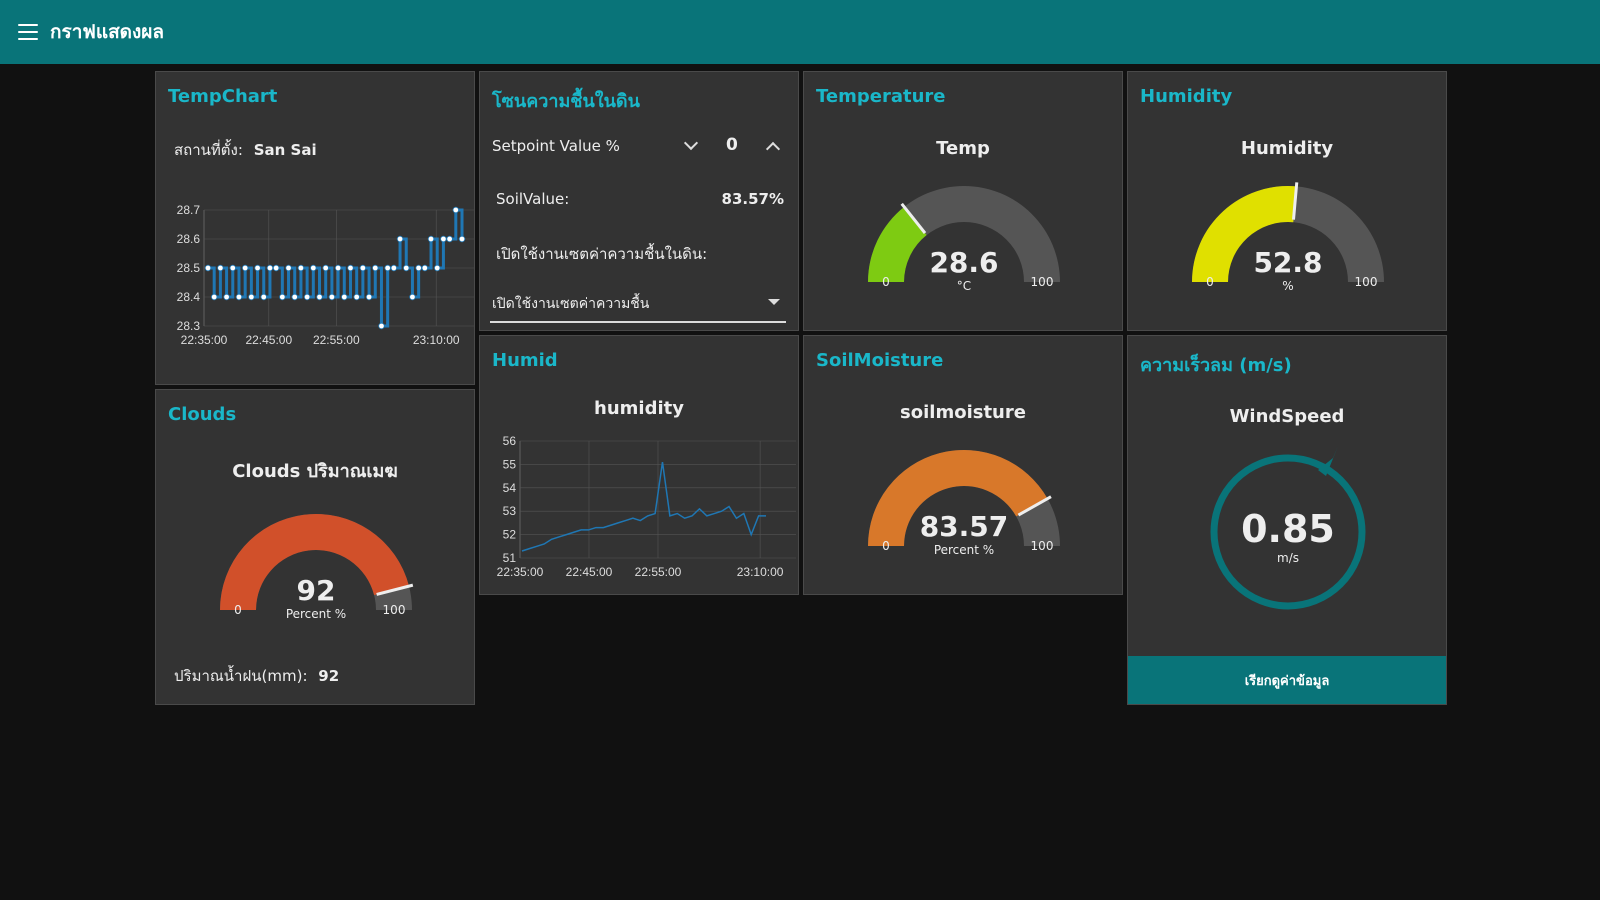 The width and height of the screenshot is (1600, 900). What do you see at coordinates (510, 535) in the screenshot?
I see `y-tick-label: 52` at bounding box center [510, 535].